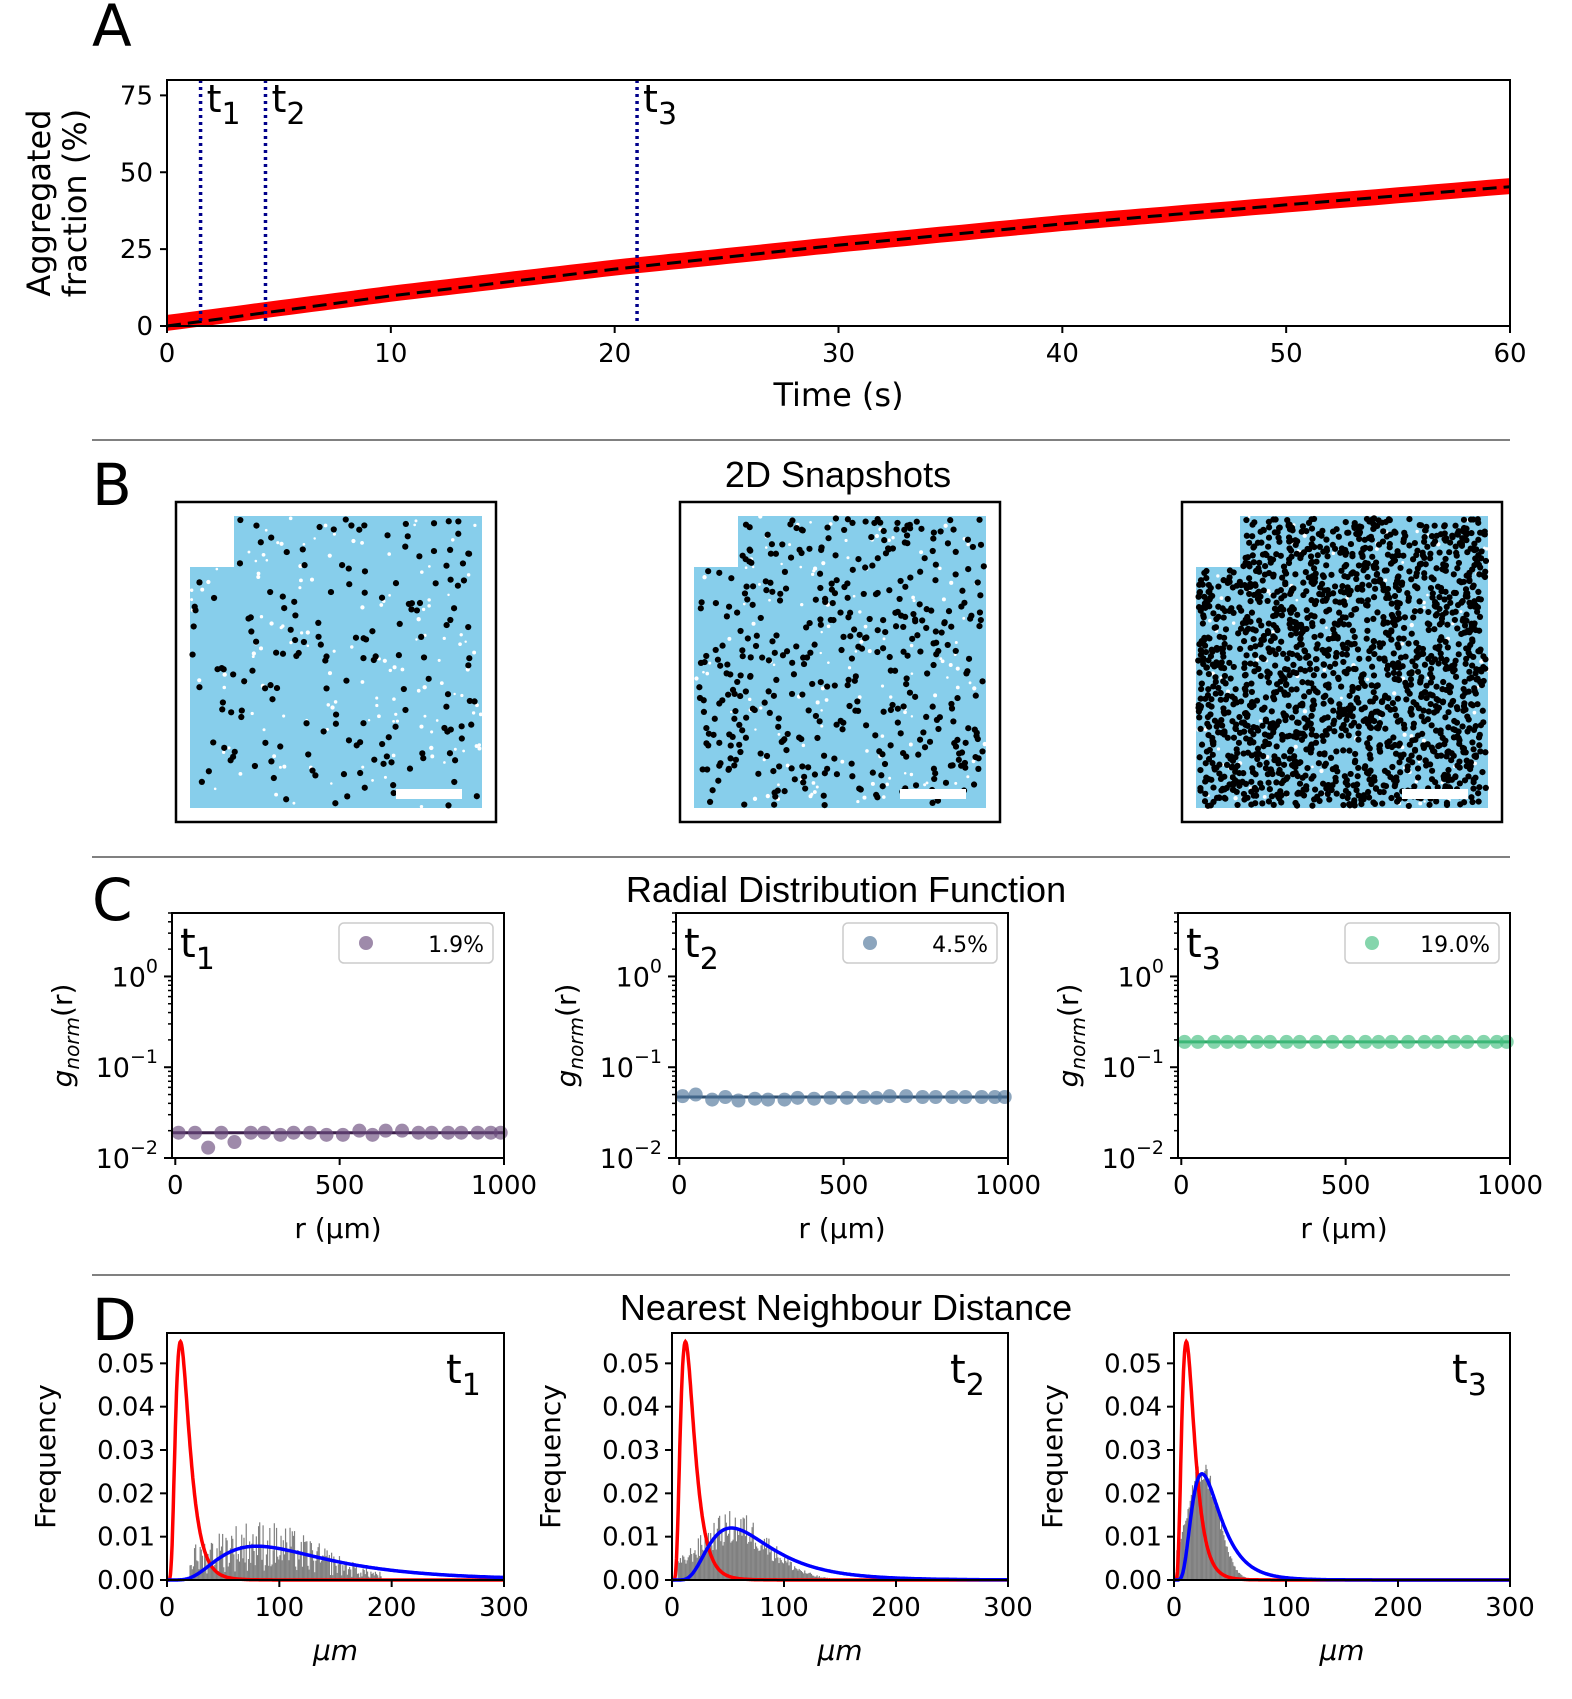 The width and height of the screenshot is (1572, 1699). I want to click on label-knockout, so click(206, 536).